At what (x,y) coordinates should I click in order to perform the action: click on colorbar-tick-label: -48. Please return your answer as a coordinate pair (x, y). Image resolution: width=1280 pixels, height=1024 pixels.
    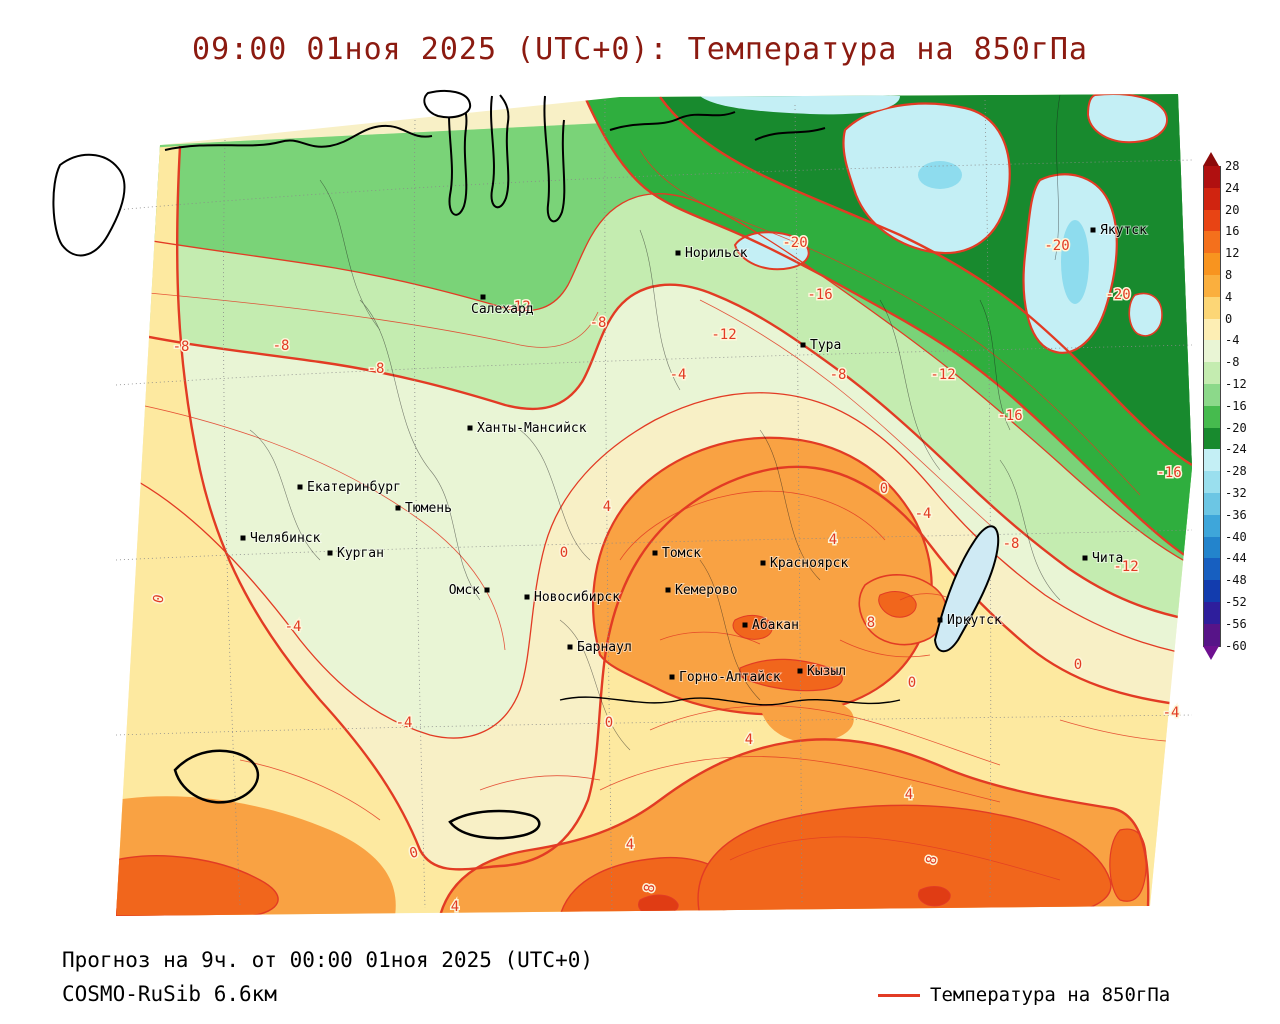
    Looking at the image, I should click on (1236, 580).